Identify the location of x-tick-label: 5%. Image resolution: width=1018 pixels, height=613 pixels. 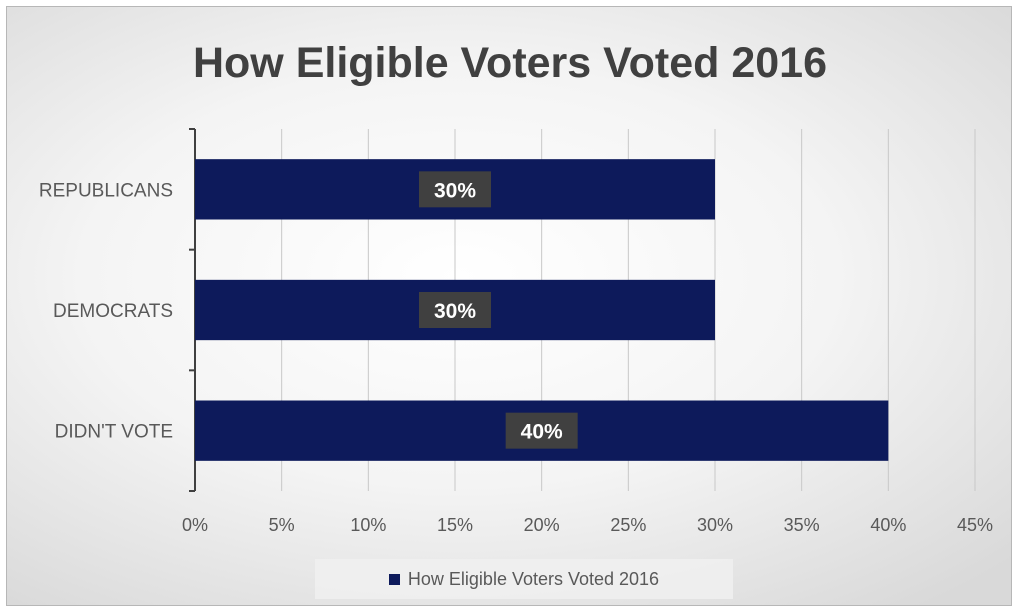
(282, 525).